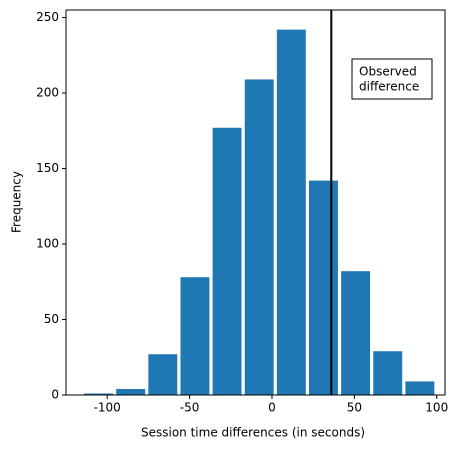 The width and height of the screenshot is (465, 452). I want to click on x-tick-label: 100, so click(436, 408).